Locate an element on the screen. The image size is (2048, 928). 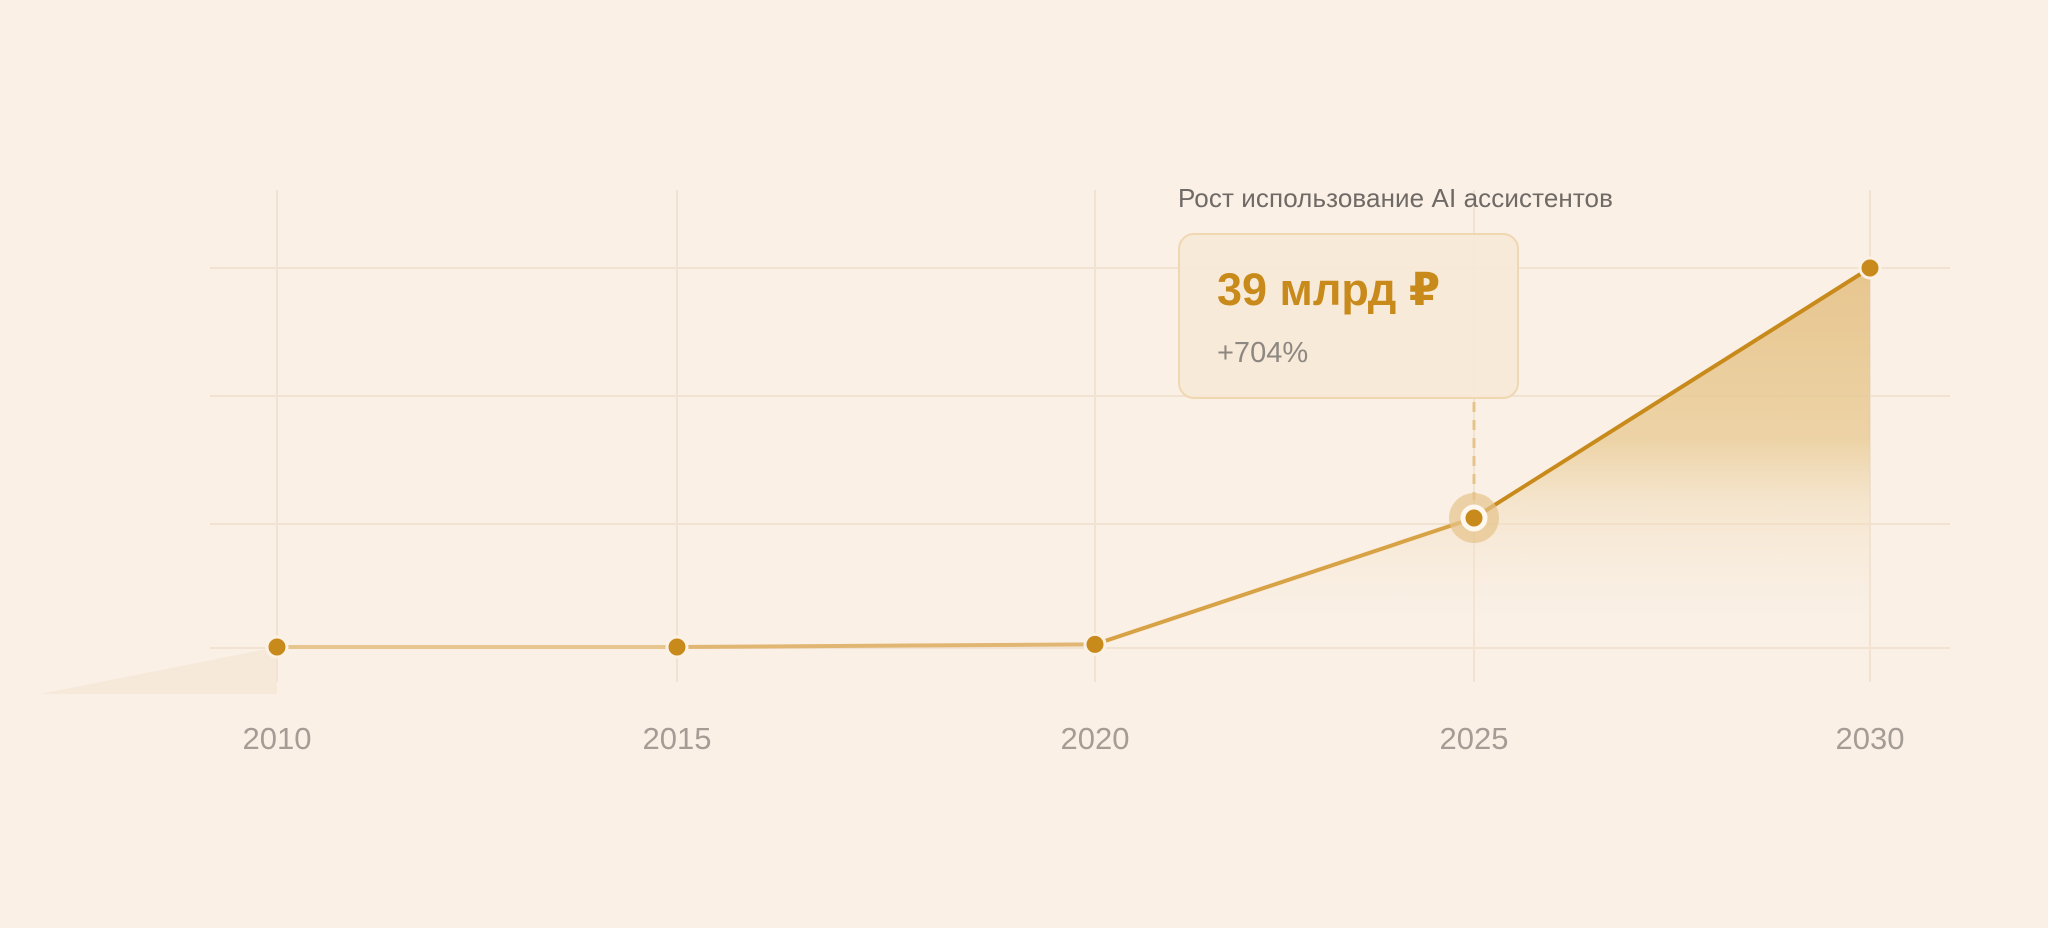
x-tick-label: 2025 is located at coordinates (1474, 738).